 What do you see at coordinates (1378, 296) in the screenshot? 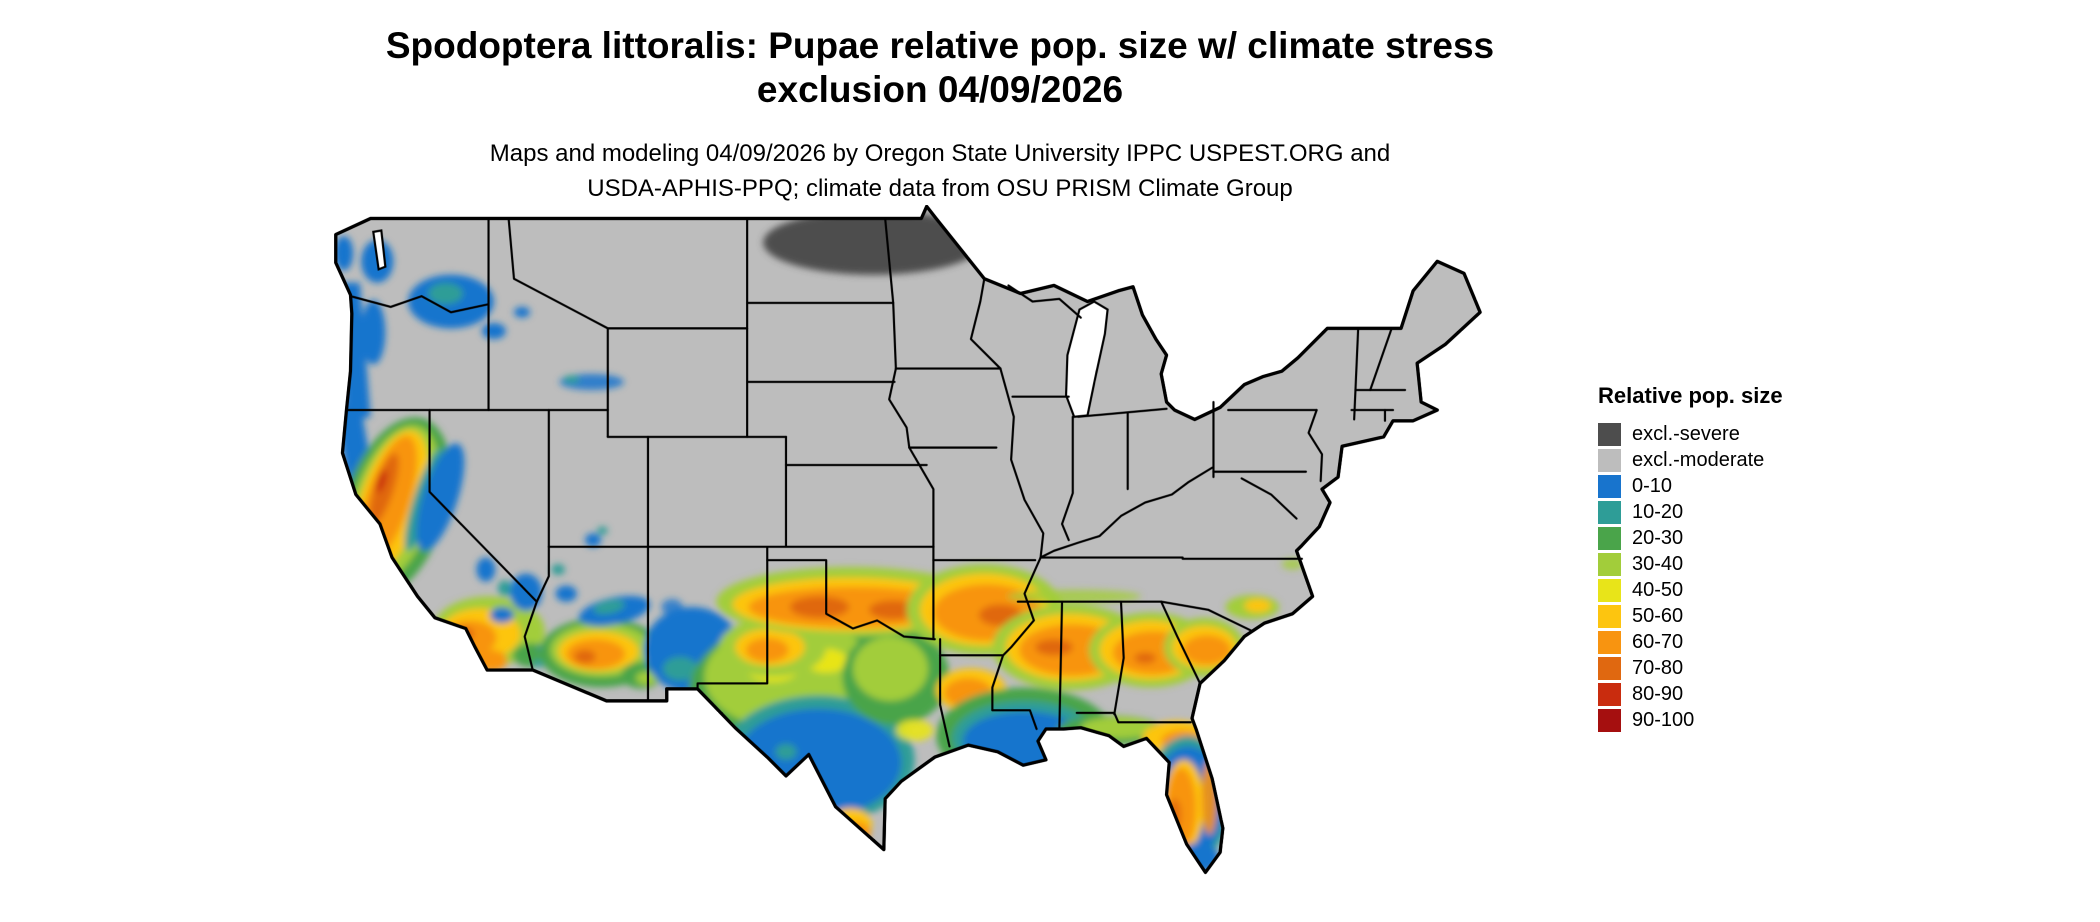
I see `severe-region-maine` at bounding box center [1378, 296].